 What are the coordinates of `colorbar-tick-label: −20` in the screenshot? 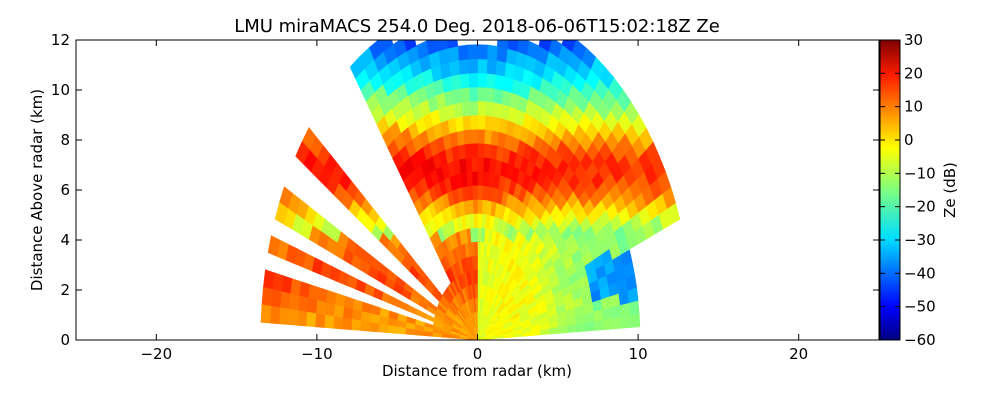 It's located at (920, 207).